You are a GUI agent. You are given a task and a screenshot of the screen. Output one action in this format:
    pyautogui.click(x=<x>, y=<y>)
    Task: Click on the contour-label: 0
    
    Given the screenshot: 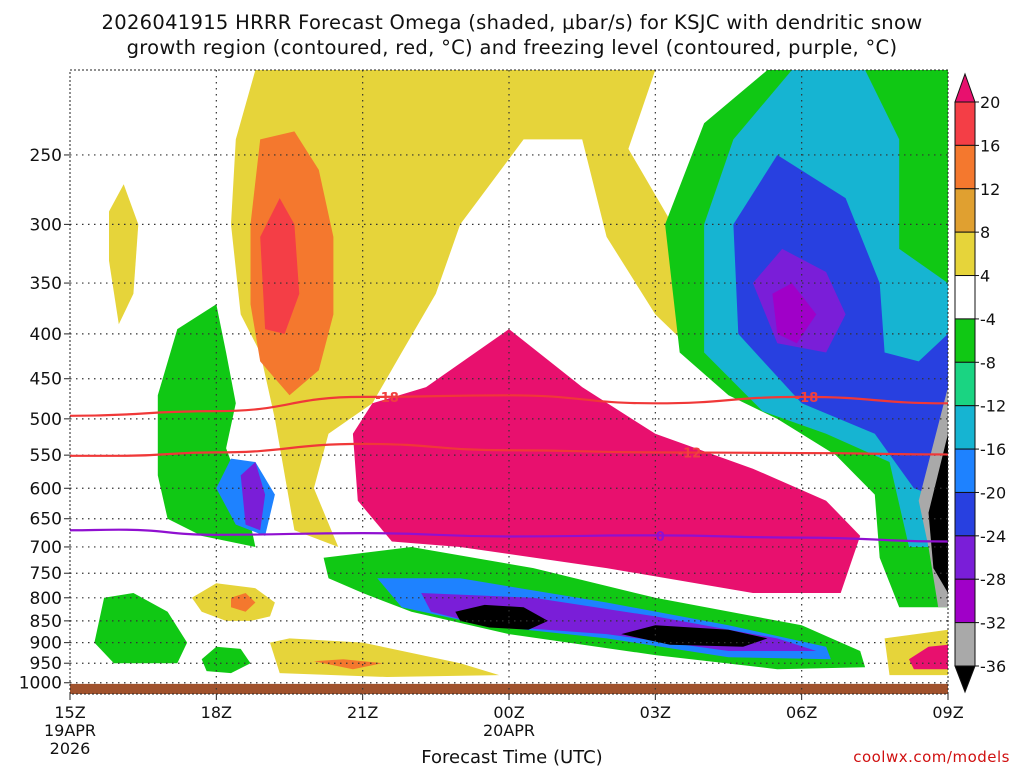 What is the action you would take?
    pyautogui.click(x=660, y=537)
    